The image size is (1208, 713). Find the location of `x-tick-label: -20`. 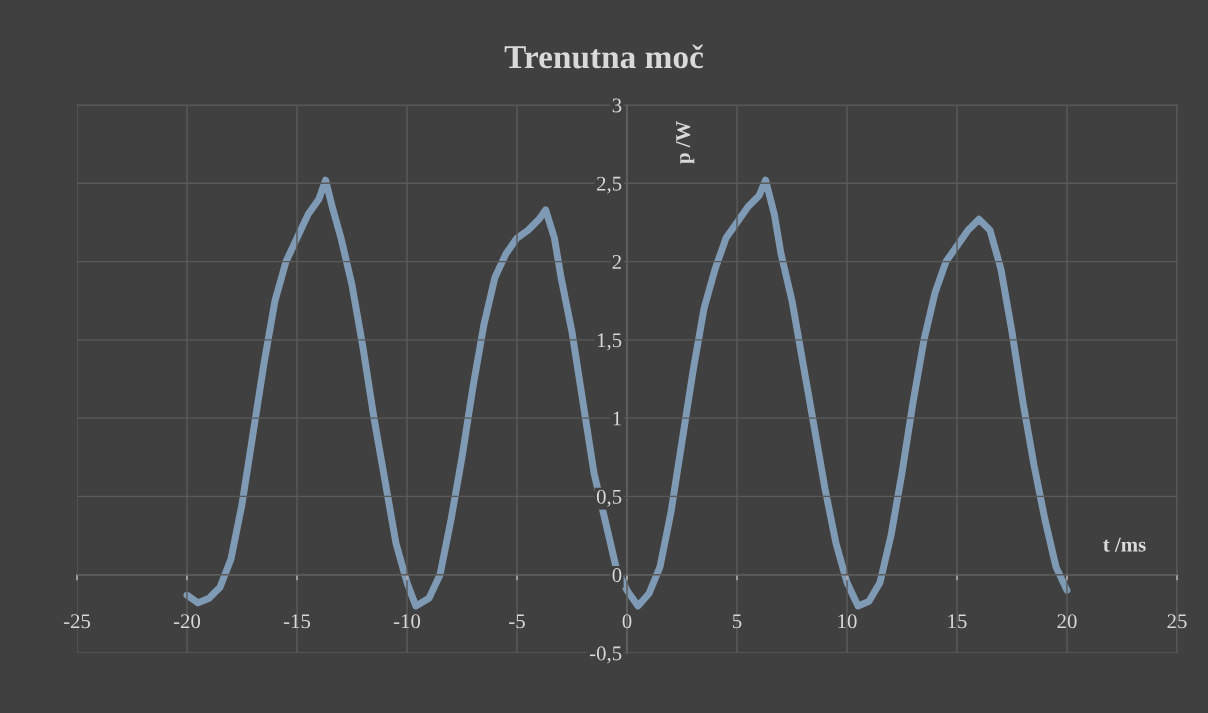

x-tick-label: -20 is located at coordinates (187, 621).